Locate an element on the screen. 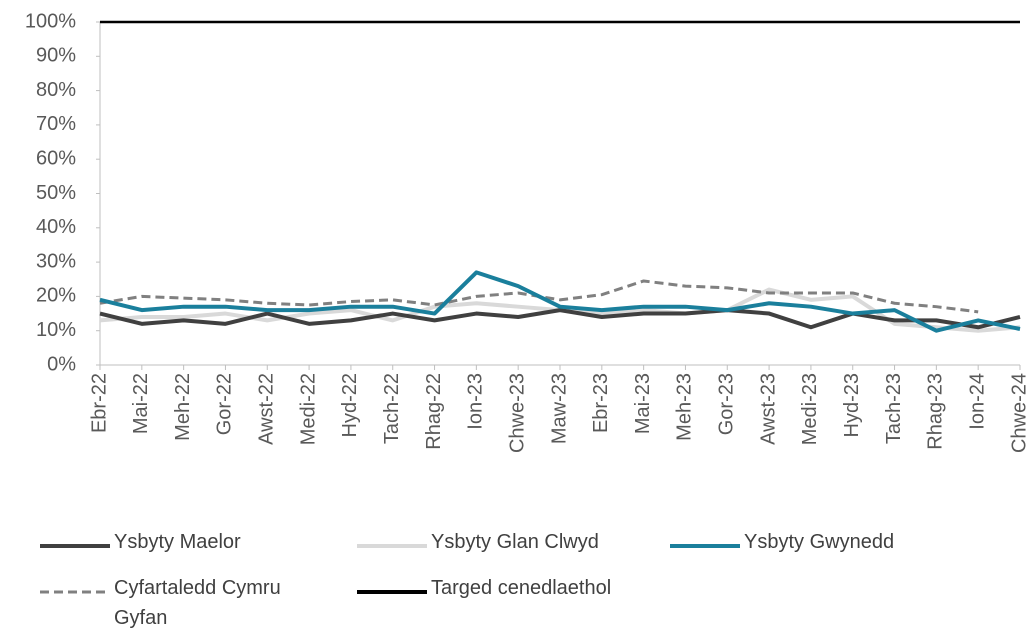 The image size is (1028, 637). y-tick-label: 0% is located at coordinates (61, 364).